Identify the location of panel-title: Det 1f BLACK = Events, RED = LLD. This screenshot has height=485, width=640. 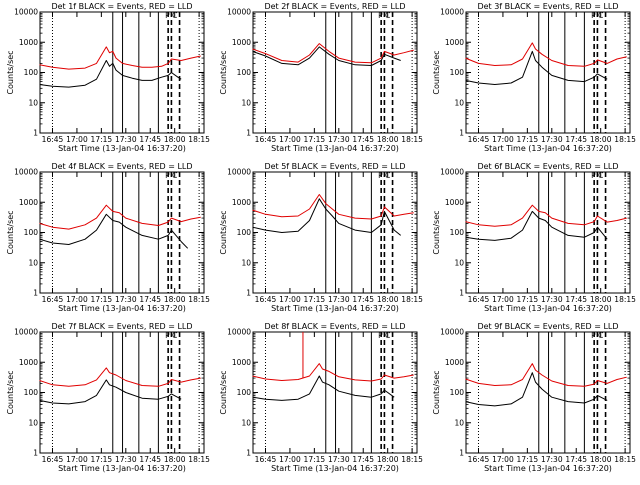
(121, 6).